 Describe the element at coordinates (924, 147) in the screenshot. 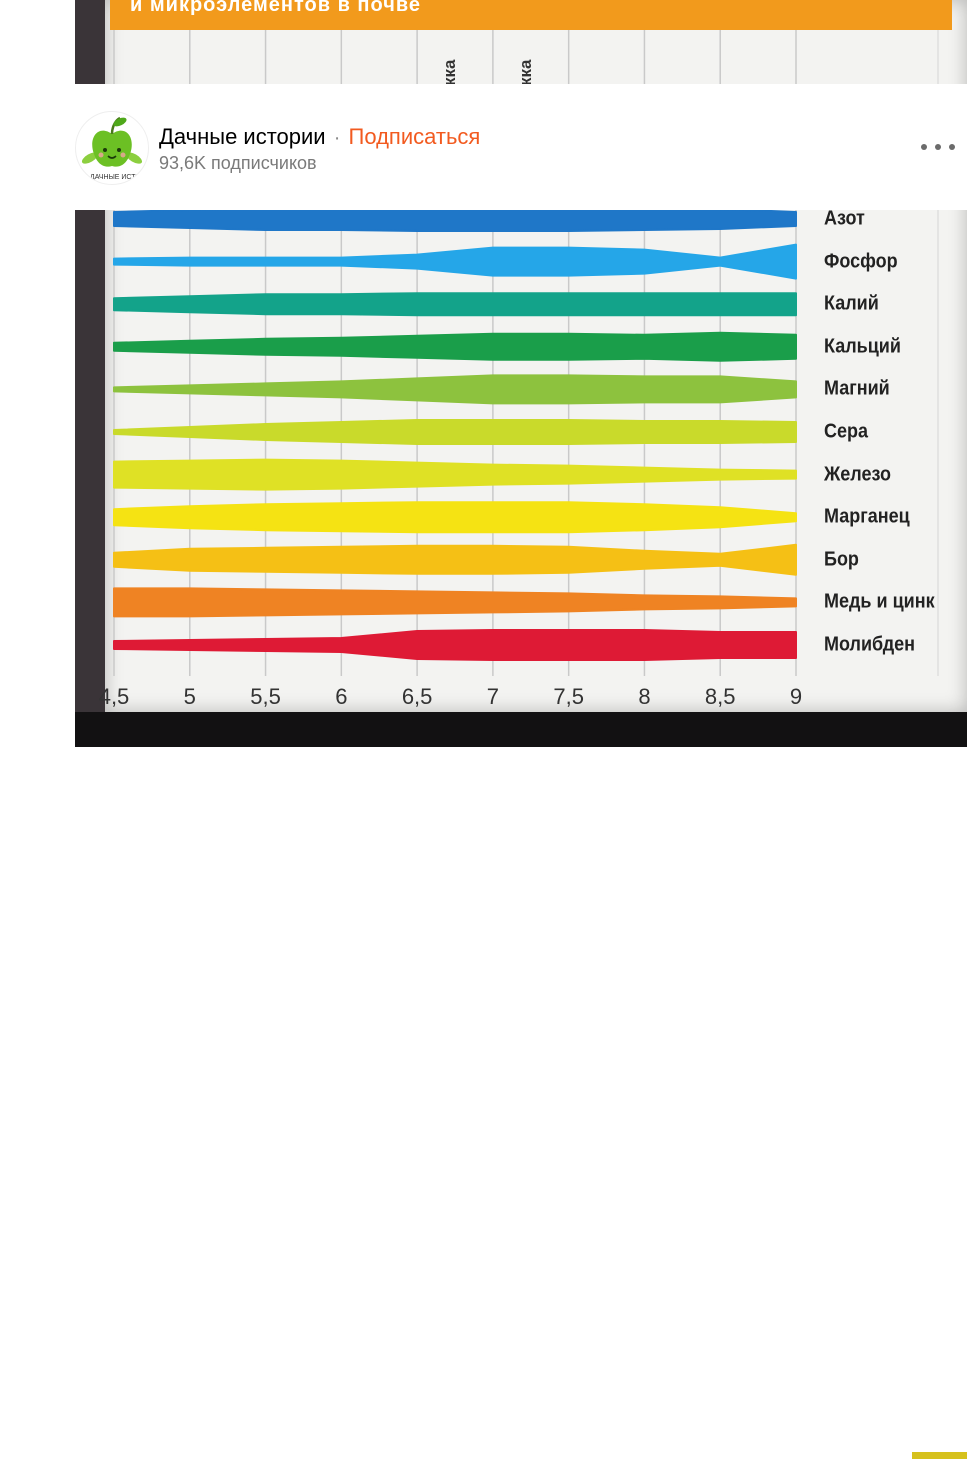

I see `more-dots-icon` at that location.